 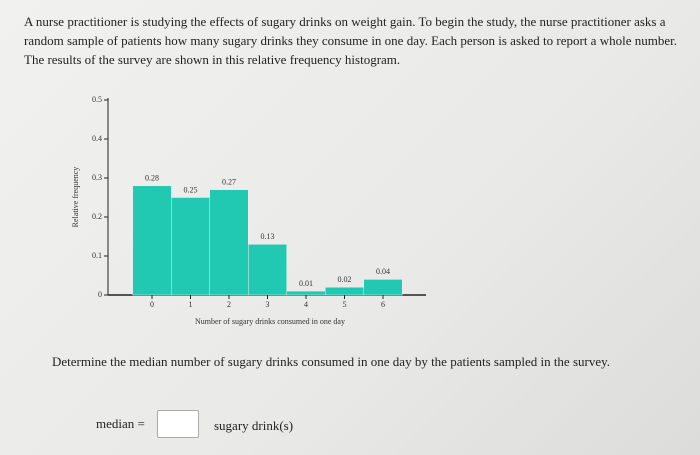 I want to click on y-tick-label: 0.2, so click(x=97, y=216).